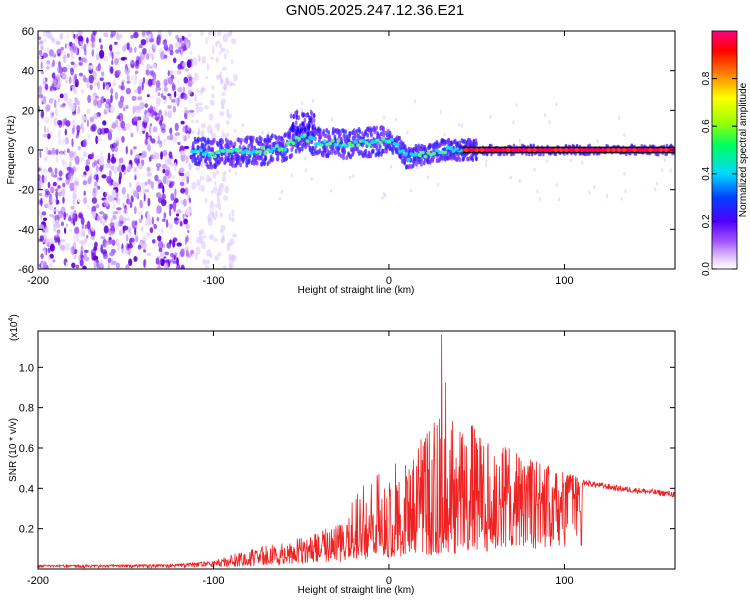 The width and height of the screenshot is (750, 600). Describe the element at coordinates (389, 281) in the screenshot. I see `spectrogram-xtick-label: 0` at that location.